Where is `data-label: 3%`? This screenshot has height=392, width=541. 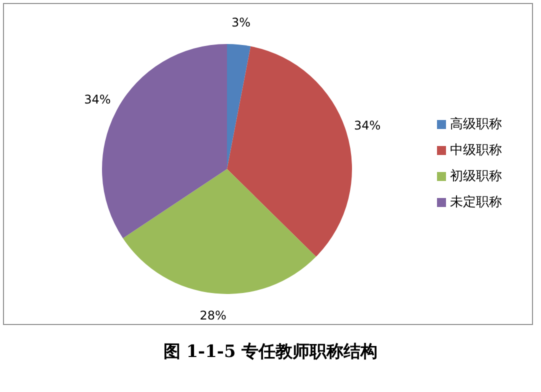
data-label: 3% is located at coordinates (240, 23).